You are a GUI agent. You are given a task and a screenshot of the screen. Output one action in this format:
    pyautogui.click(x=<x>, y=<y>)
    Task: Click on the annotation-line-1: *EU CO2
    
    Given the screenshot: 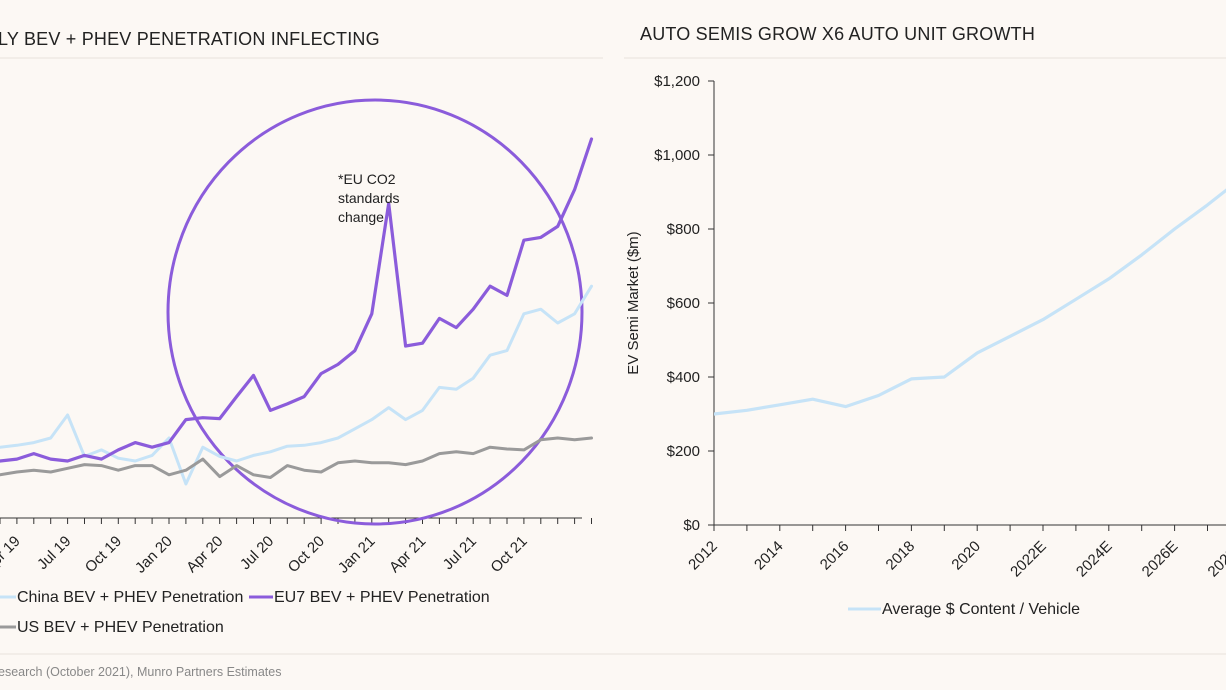 What is the action you would take?
    pyautogui.click(x=367, y=179)
    